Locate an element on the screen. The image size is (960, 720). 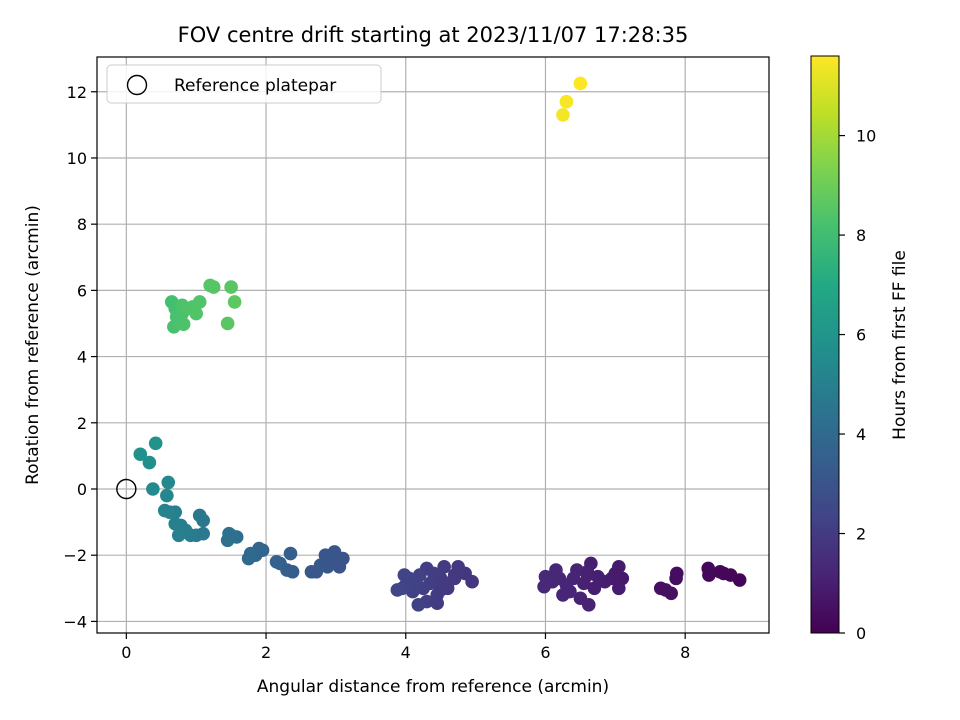
x-axis-label: Angular distance from reference (arcmin) is located at coordinates (433, 687).